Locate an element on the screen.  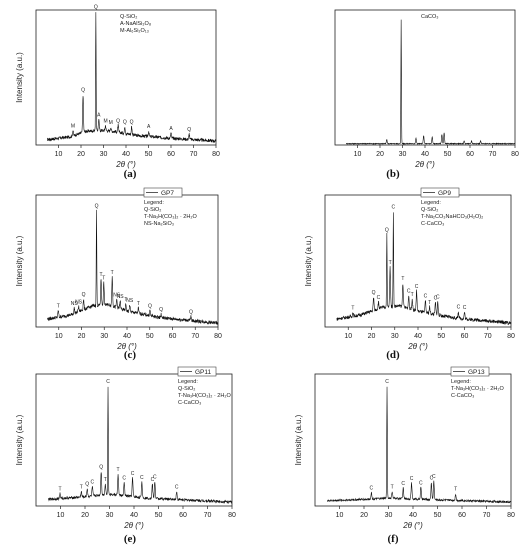
legend-item: C-CaCO₃ is located at coordinates (432, 224).